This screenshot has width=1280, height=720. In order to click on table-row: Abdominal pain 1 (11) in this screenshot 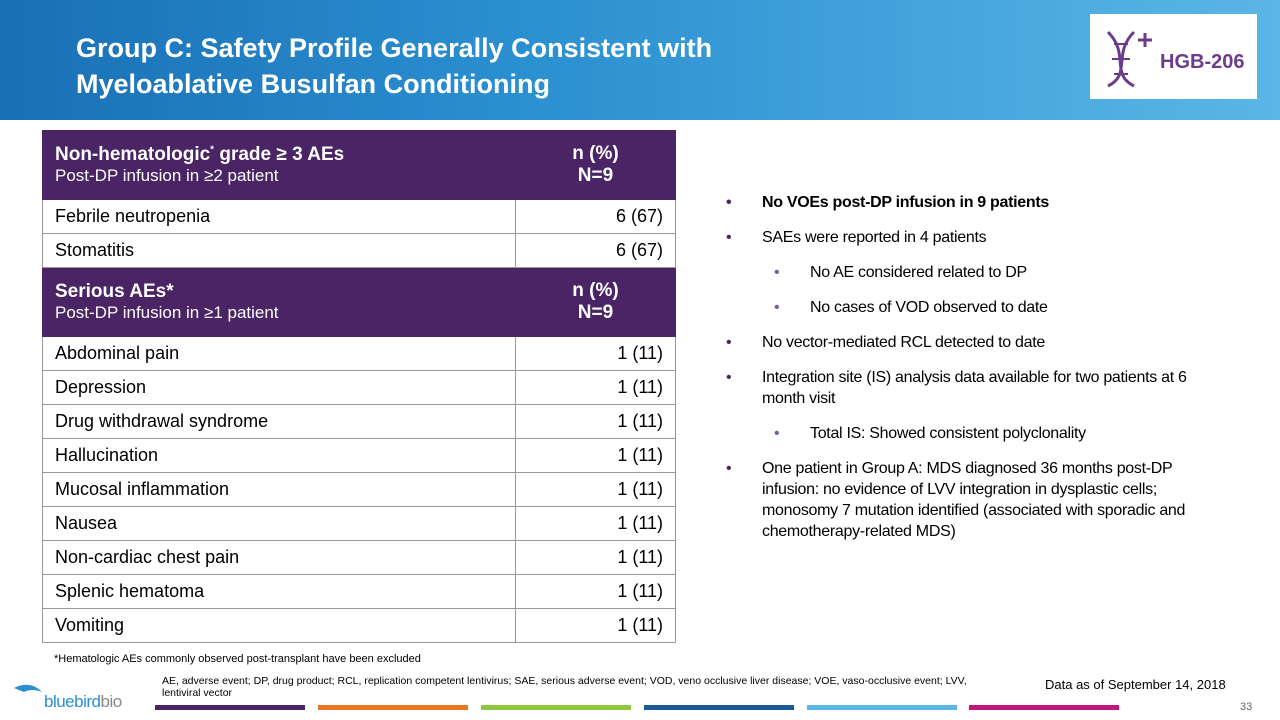, I will do `click(359, 353)`.